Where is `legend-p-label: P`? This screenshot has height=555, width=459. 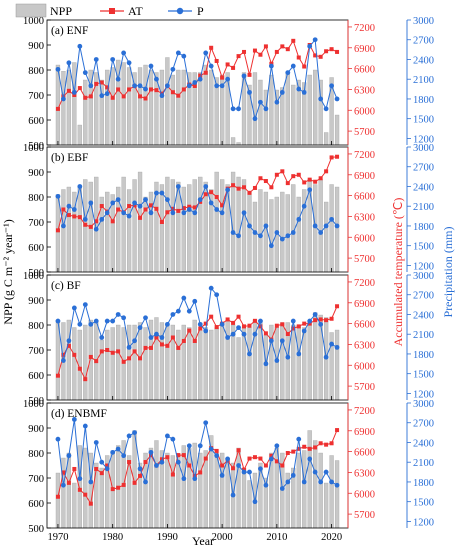 legend-p-label: P is located at coordinates (200, 11).